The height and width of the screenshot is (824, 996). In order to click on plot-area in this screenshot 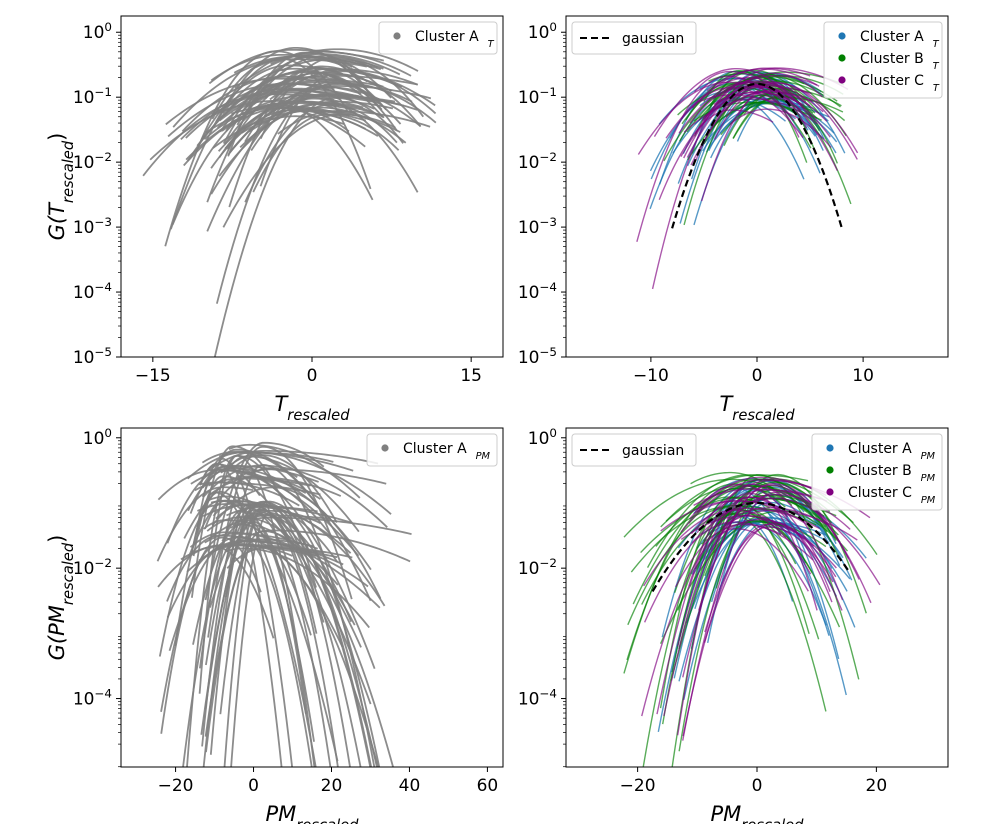, I will do `click(289, 201)`.